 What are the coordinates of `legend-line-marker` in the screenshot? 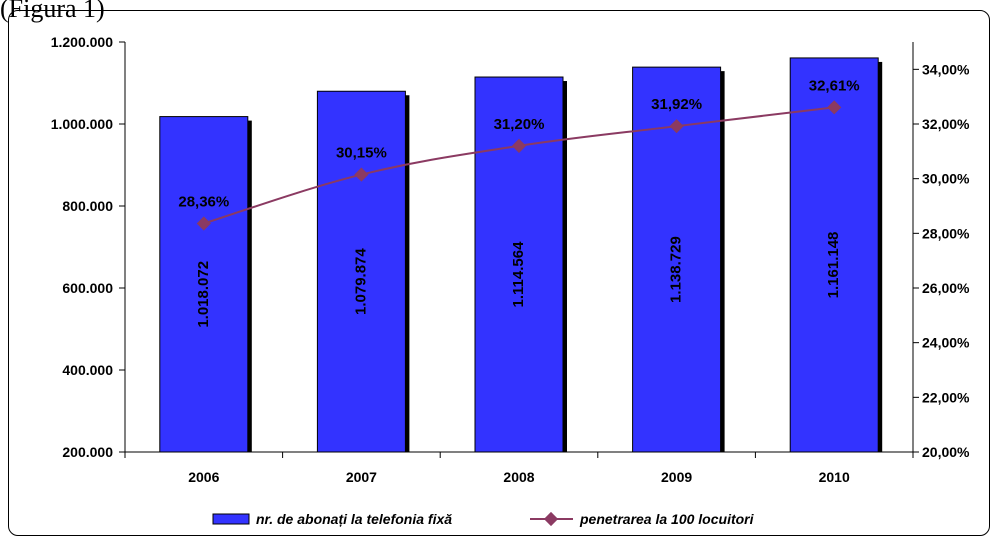 It's located at (551, 519).